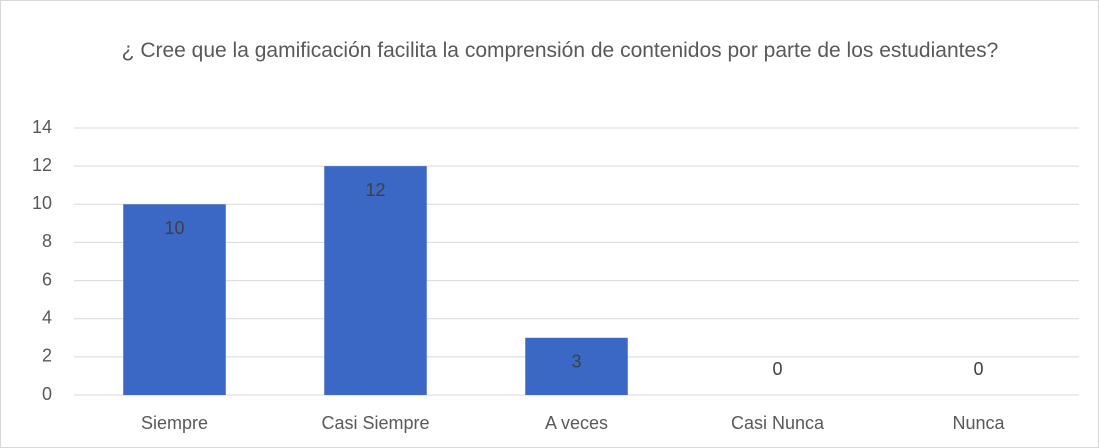 This screenshot has height=448, width=1099. Describe the element at coordinates (47, 356) in the screenshot. I see `y-tick-label: 2` at that location.